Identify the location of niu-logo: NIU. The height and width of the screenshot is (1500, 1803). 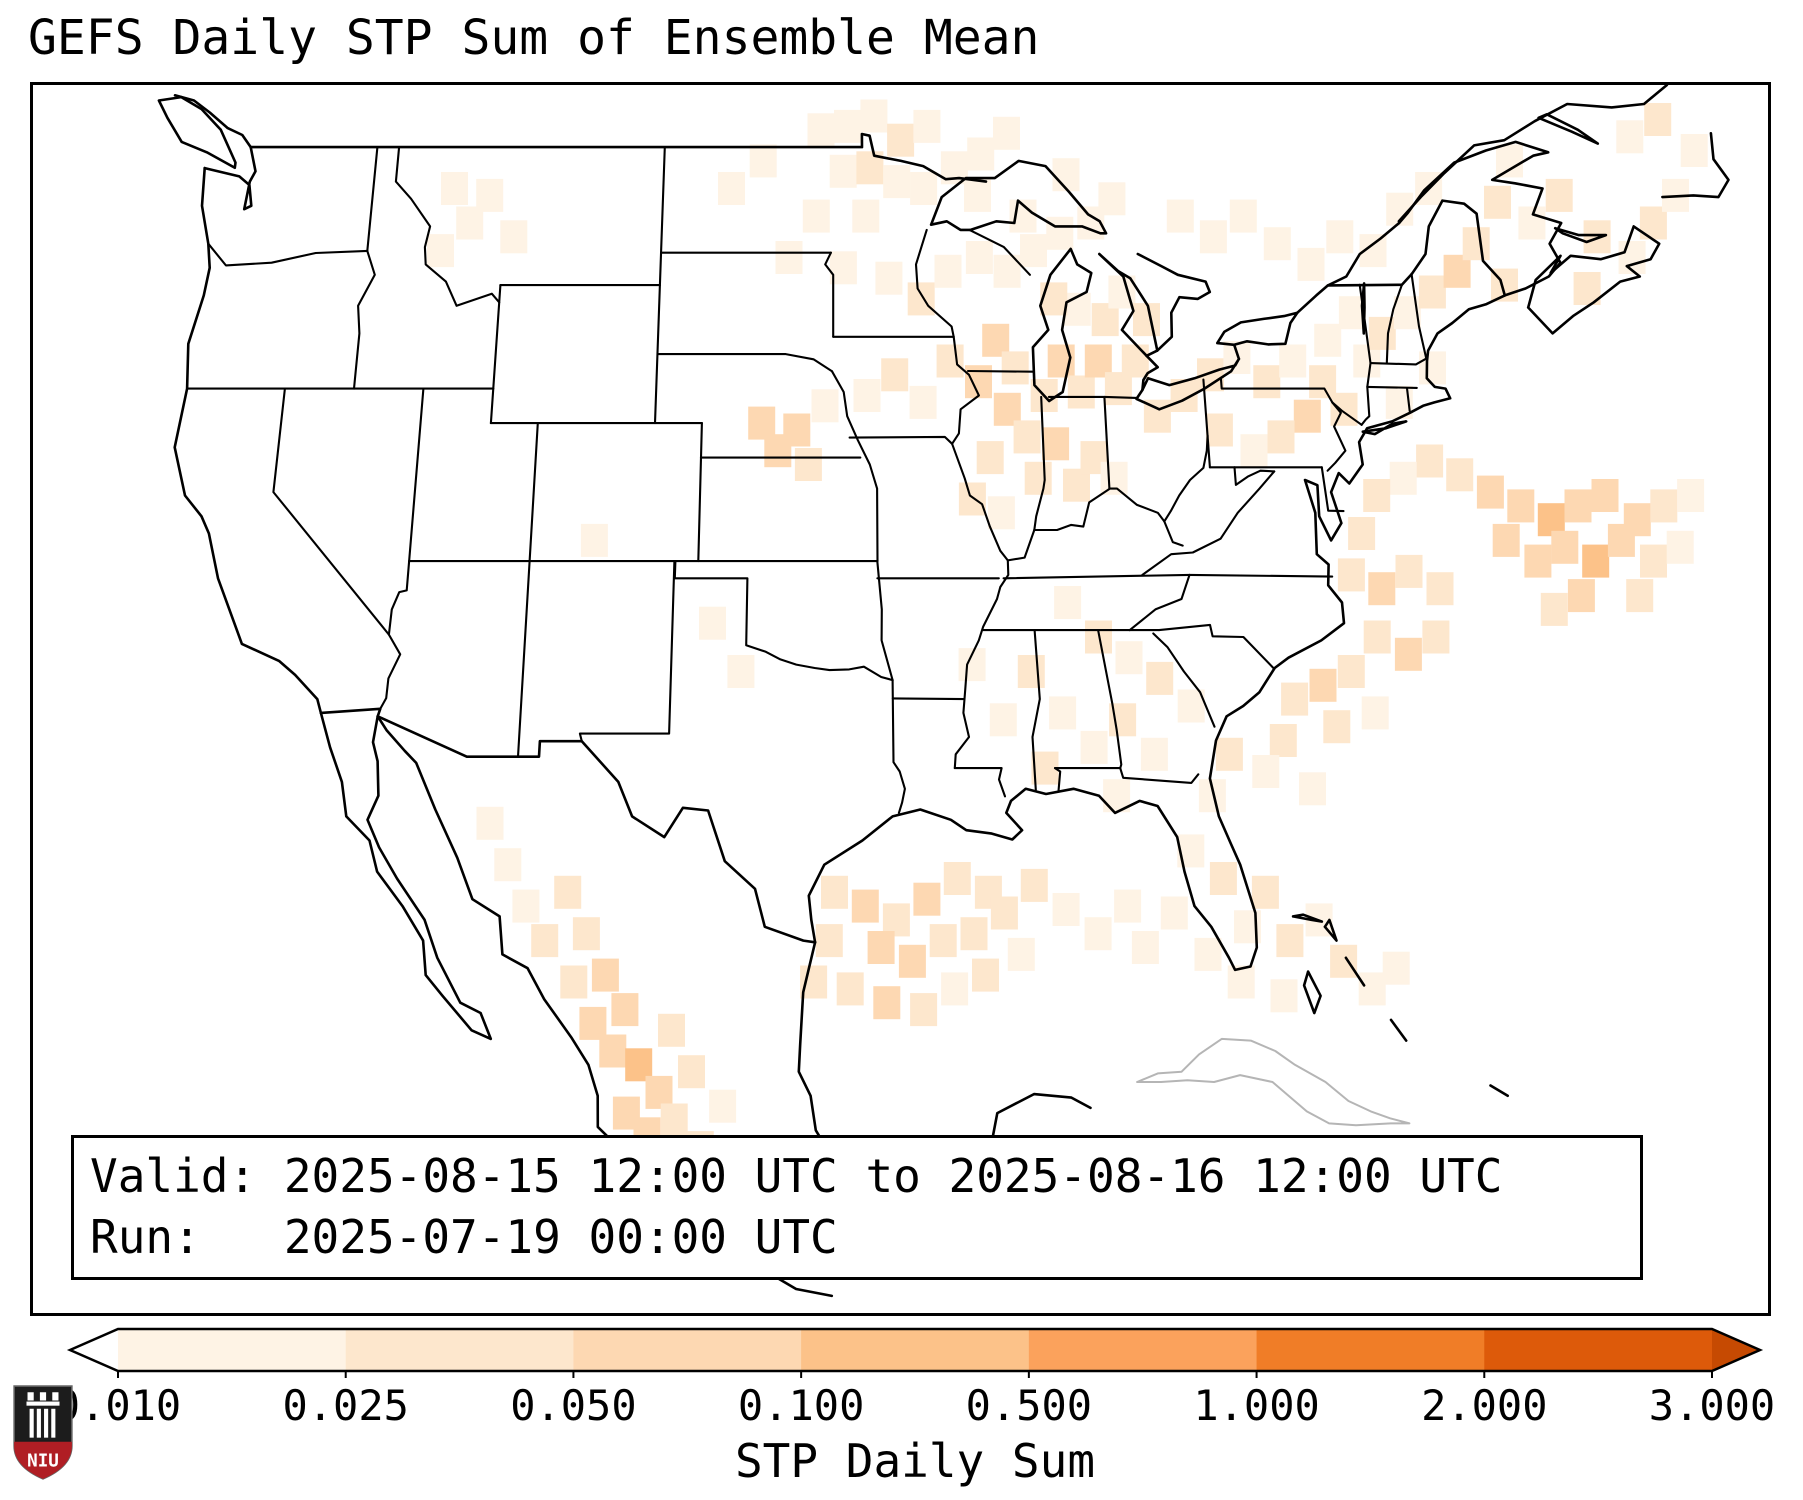
(43, 1432).